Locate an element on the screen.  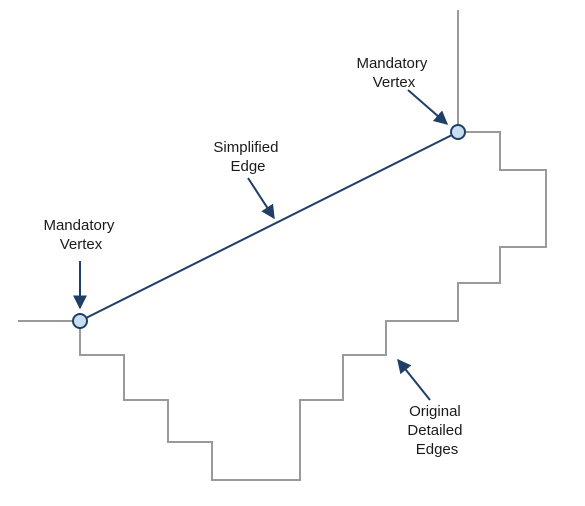
simplified-edge-label: Simplified Edge is located at coordinates (247, 157).